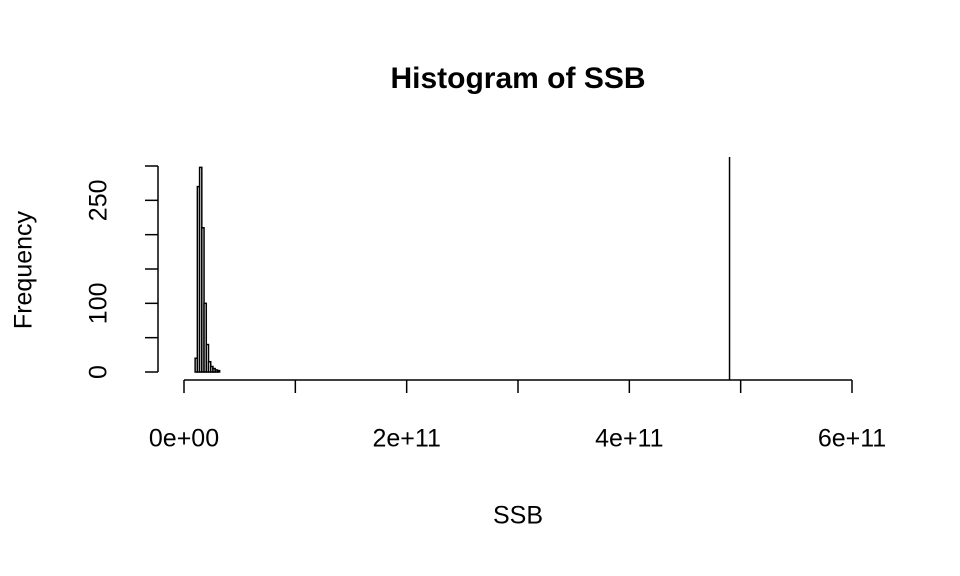 The height and width of the screenshot is (576, 960). What do you see at coordinates (406, 439) in the screenshot?
I see `x-tick-label: 2e+11` at bounding box center [406, 439].